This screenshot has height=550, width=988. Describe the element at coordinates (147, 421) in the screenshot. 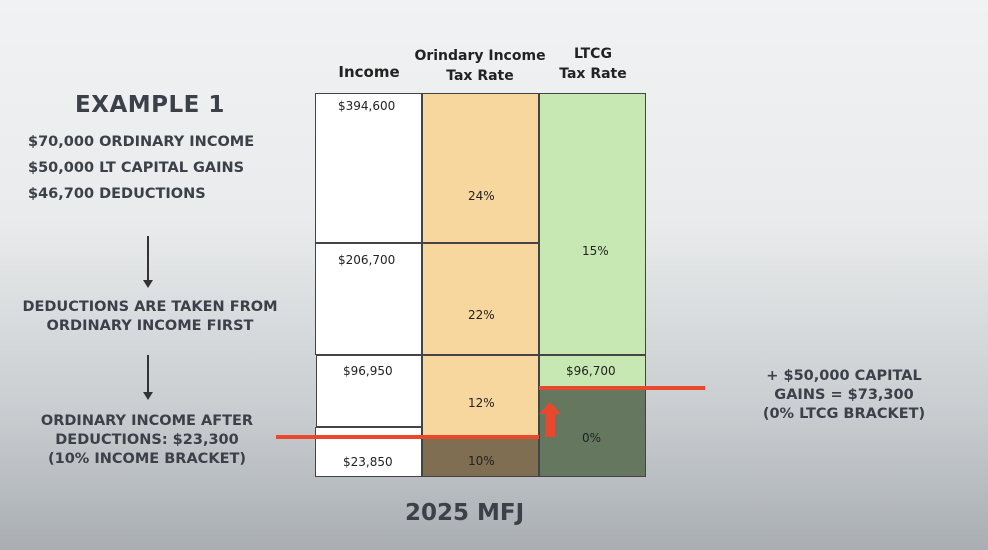

I see `after-note-line1: ORDINARY INCOME AFTER` at that location.